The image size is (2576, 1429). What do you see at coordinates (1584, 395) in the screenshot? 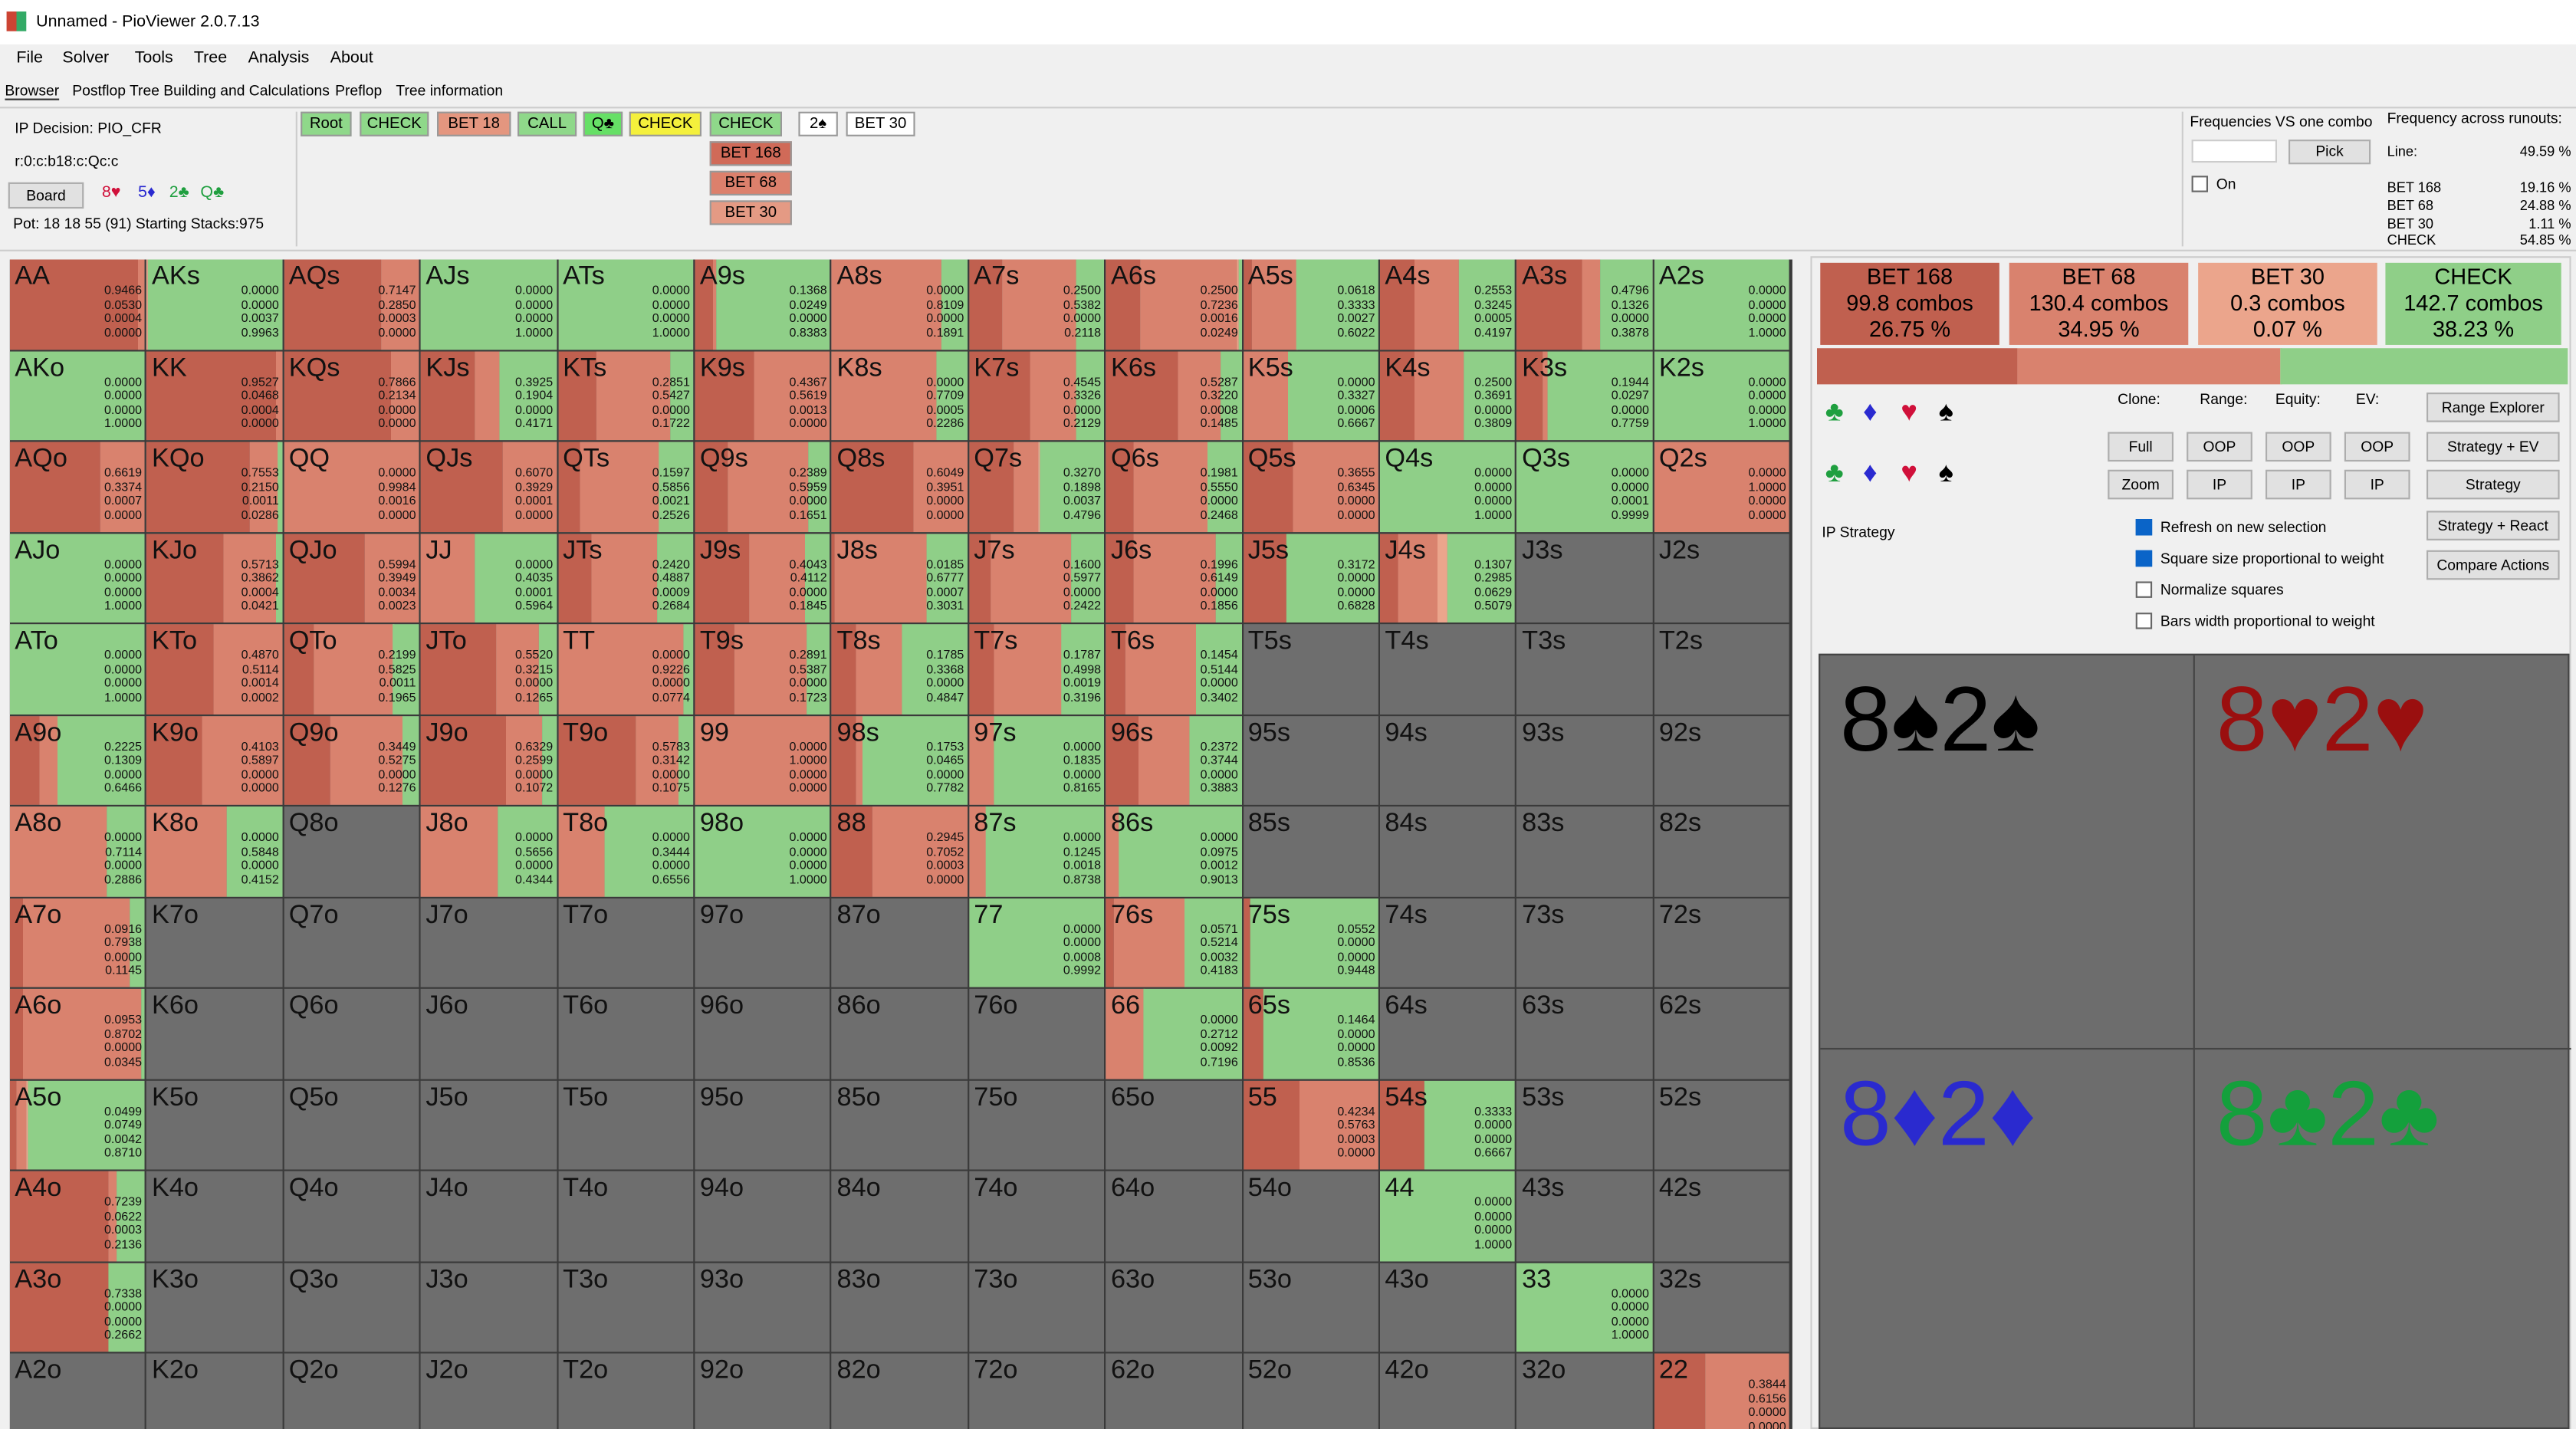
I see `hand-cell: 0.1944 0.0297 0.0000 0.7759 K3s` at bounding box center [1584, 395].